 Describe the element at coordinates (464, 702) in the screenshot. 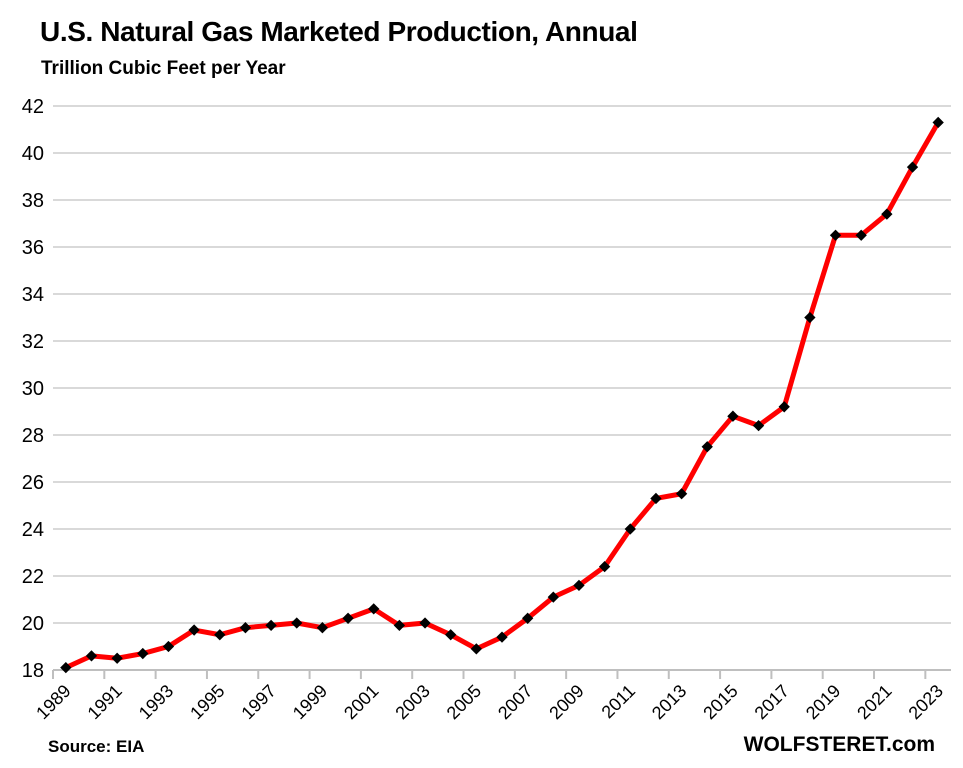

I see `x-tick-label: 2005` at that location.